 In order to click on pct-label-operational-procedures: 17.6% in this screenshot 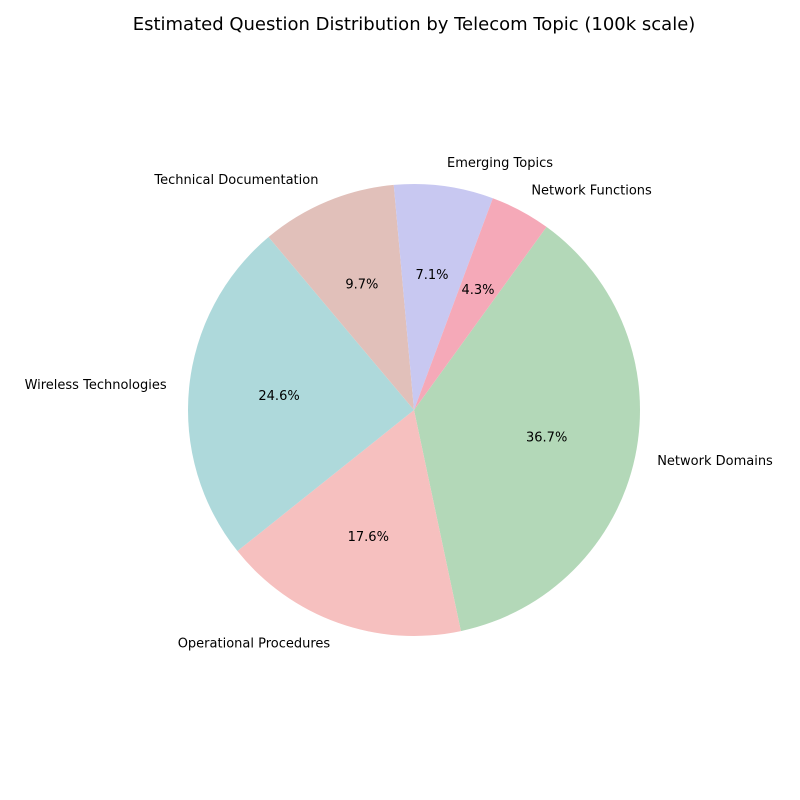, I will do `click(368, 537)`.